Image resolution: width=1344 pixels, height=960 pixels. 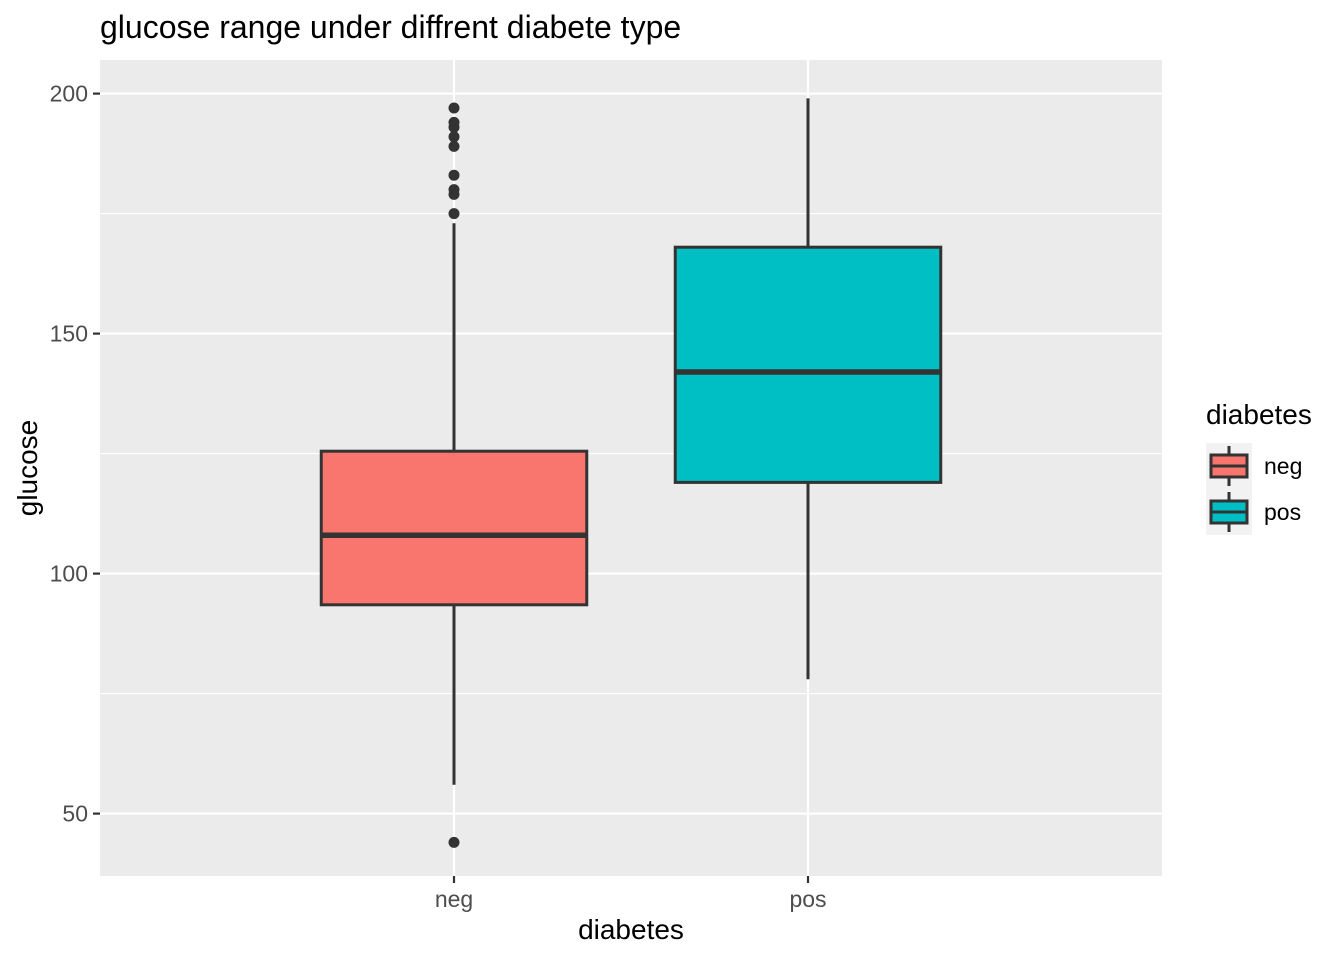 I want to click on legend-key-pos, so click(x=1229, y=512).